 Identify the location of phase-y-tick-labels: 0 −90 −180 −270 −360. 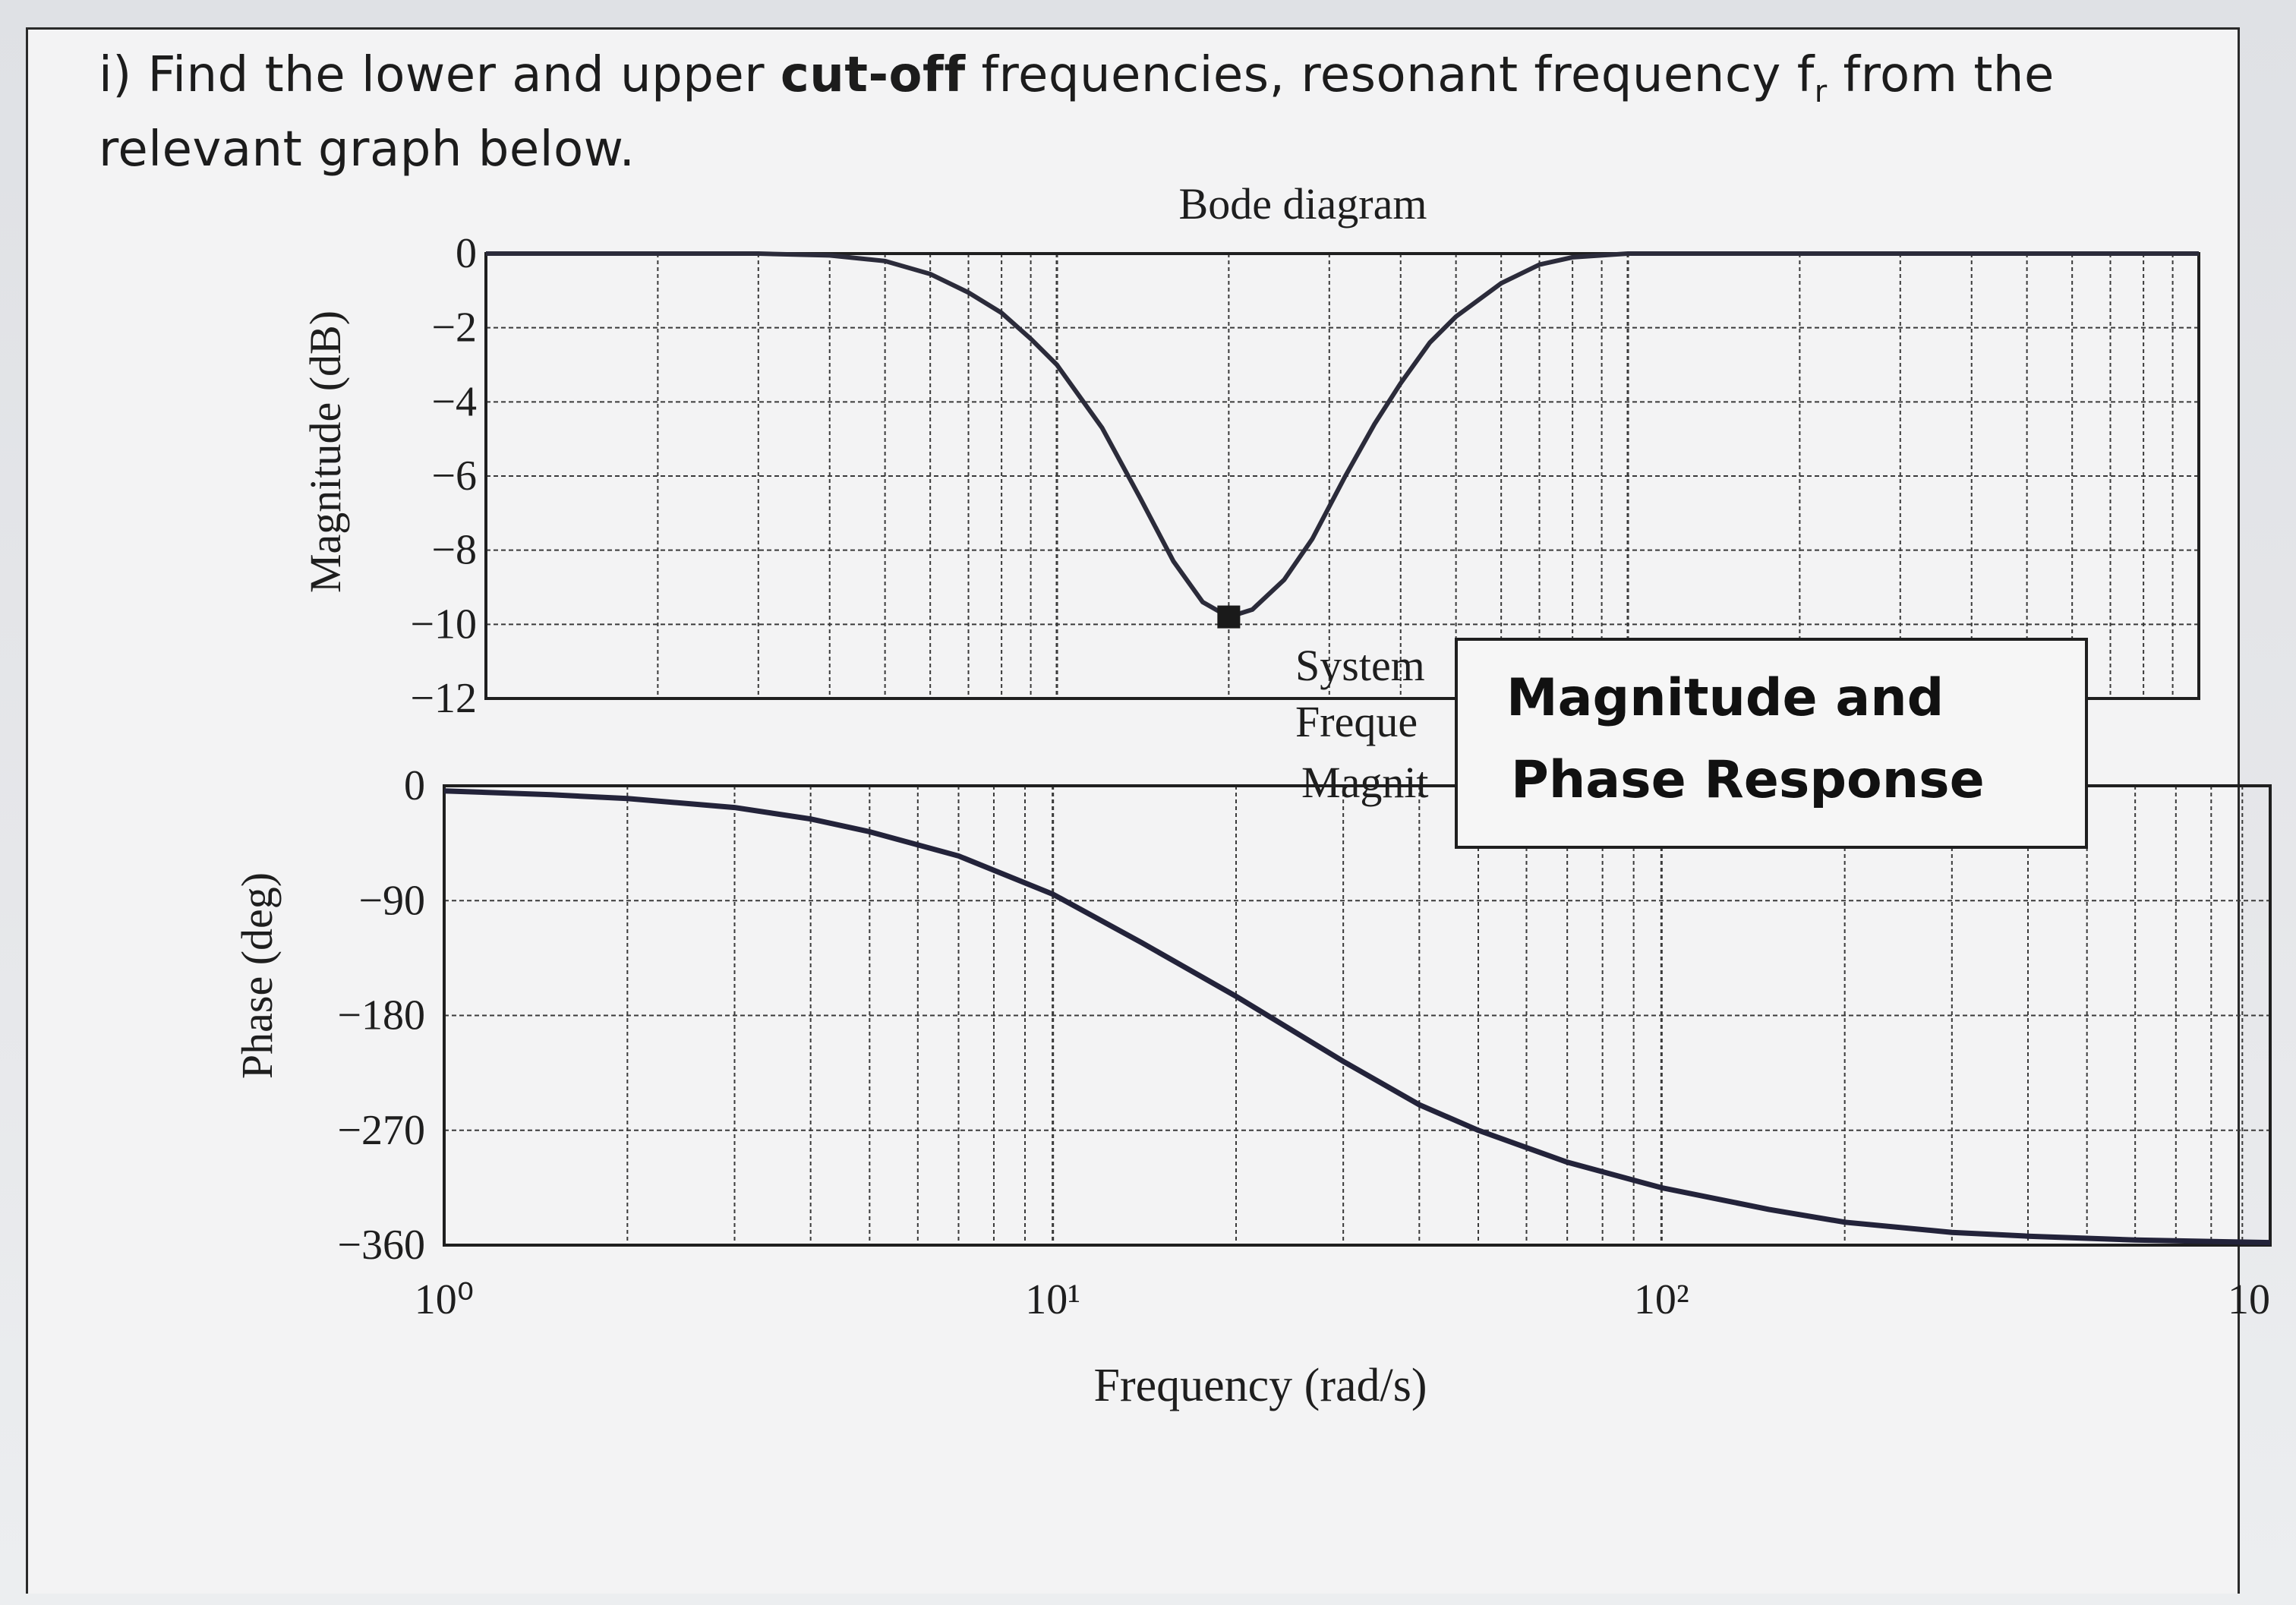
(381, 1016).